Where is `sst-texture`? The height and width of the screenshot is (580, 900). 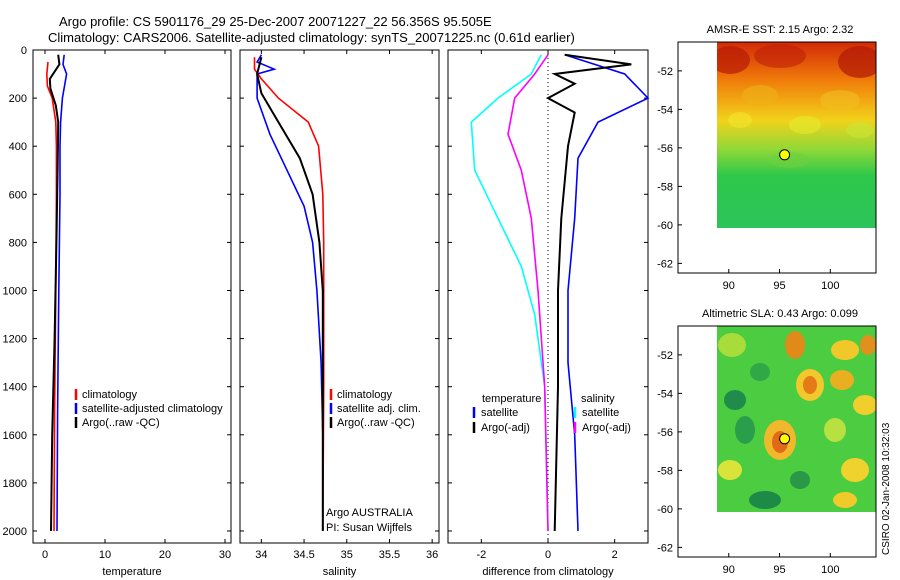 sst-texture is located at coordinates (796, 106).